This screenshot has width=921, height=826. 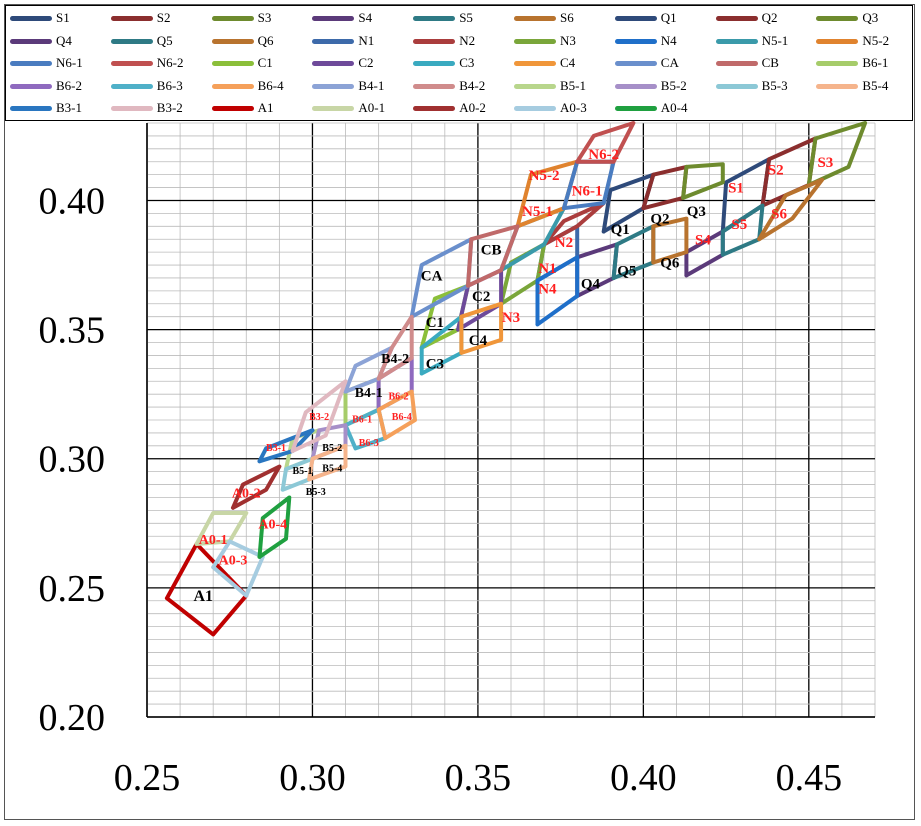 I want to click on data-label: N5-1, so click(x=537, y=212).